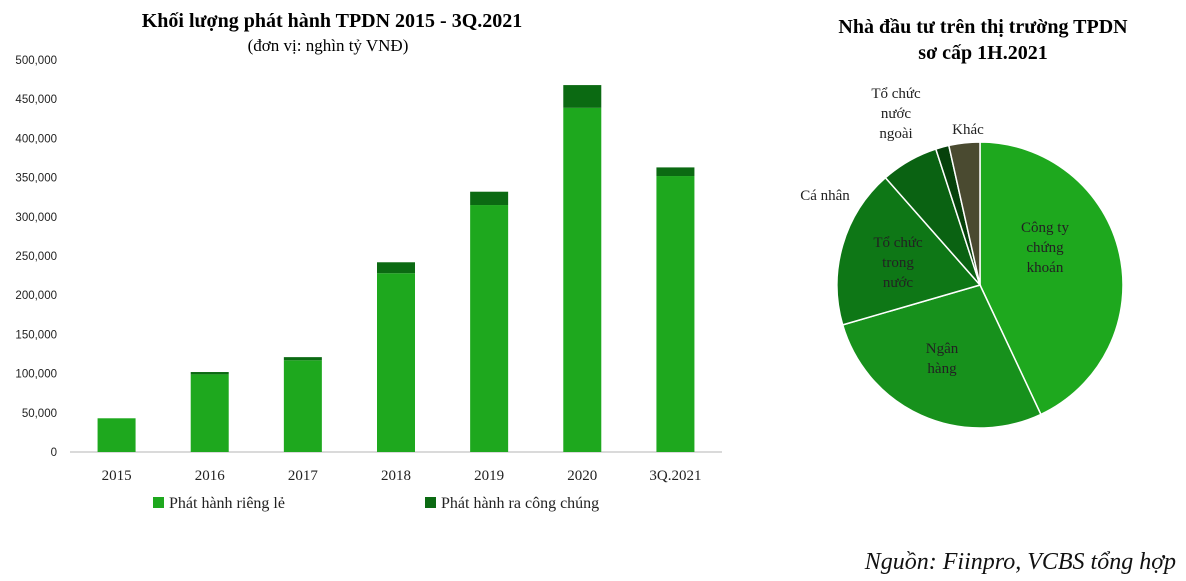 The height and width of the screenshot is (581, 1186). Describe the element at coordinates (158, 502) in the screenshot. I see `legend-swatch-private` at that location.